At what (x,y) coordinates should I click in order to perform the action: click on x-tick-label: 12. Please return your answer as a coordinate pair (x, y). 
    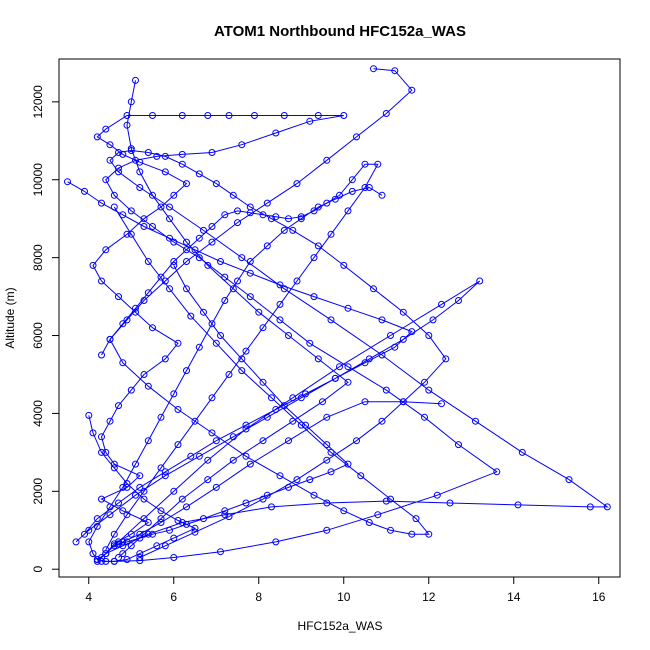
    Looking at the image, I should click on (429, 597).